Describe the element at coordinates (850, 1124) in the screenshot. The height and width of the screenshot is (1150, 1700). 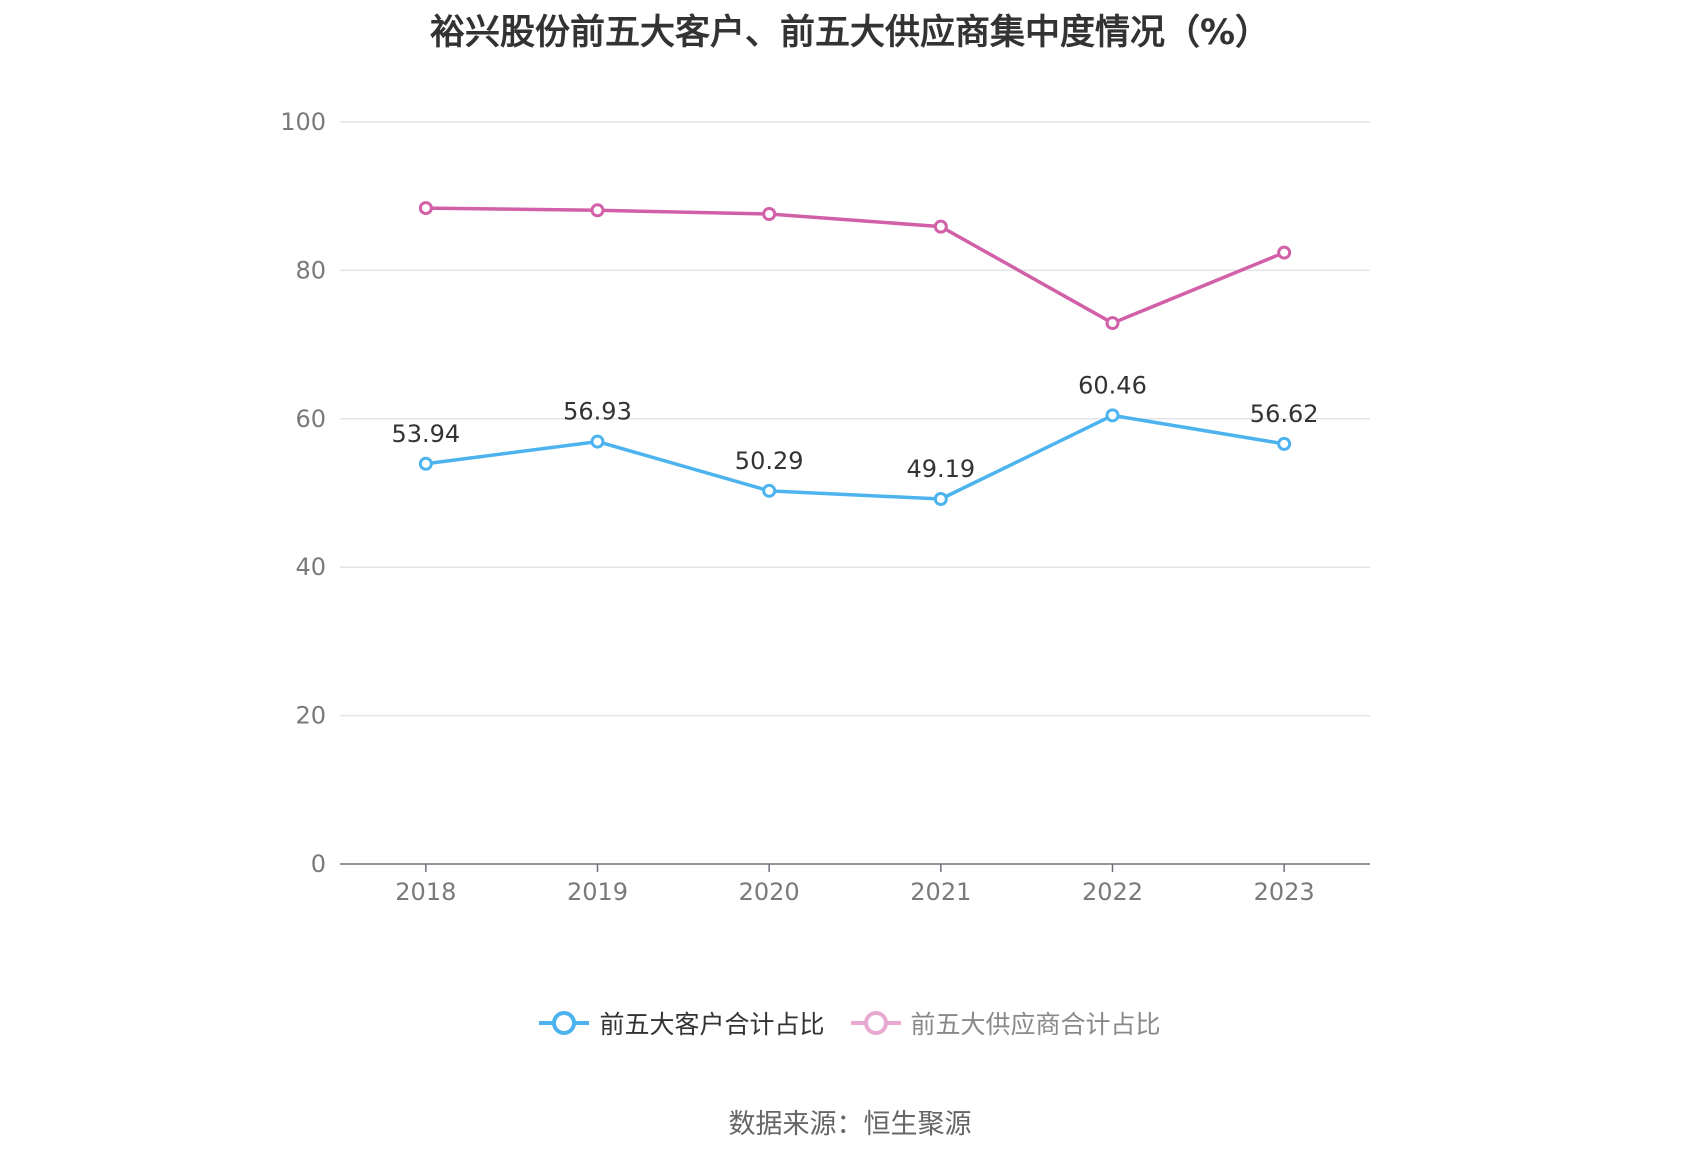
I see `source-text: 数据来源：恒生聚源` at that location.